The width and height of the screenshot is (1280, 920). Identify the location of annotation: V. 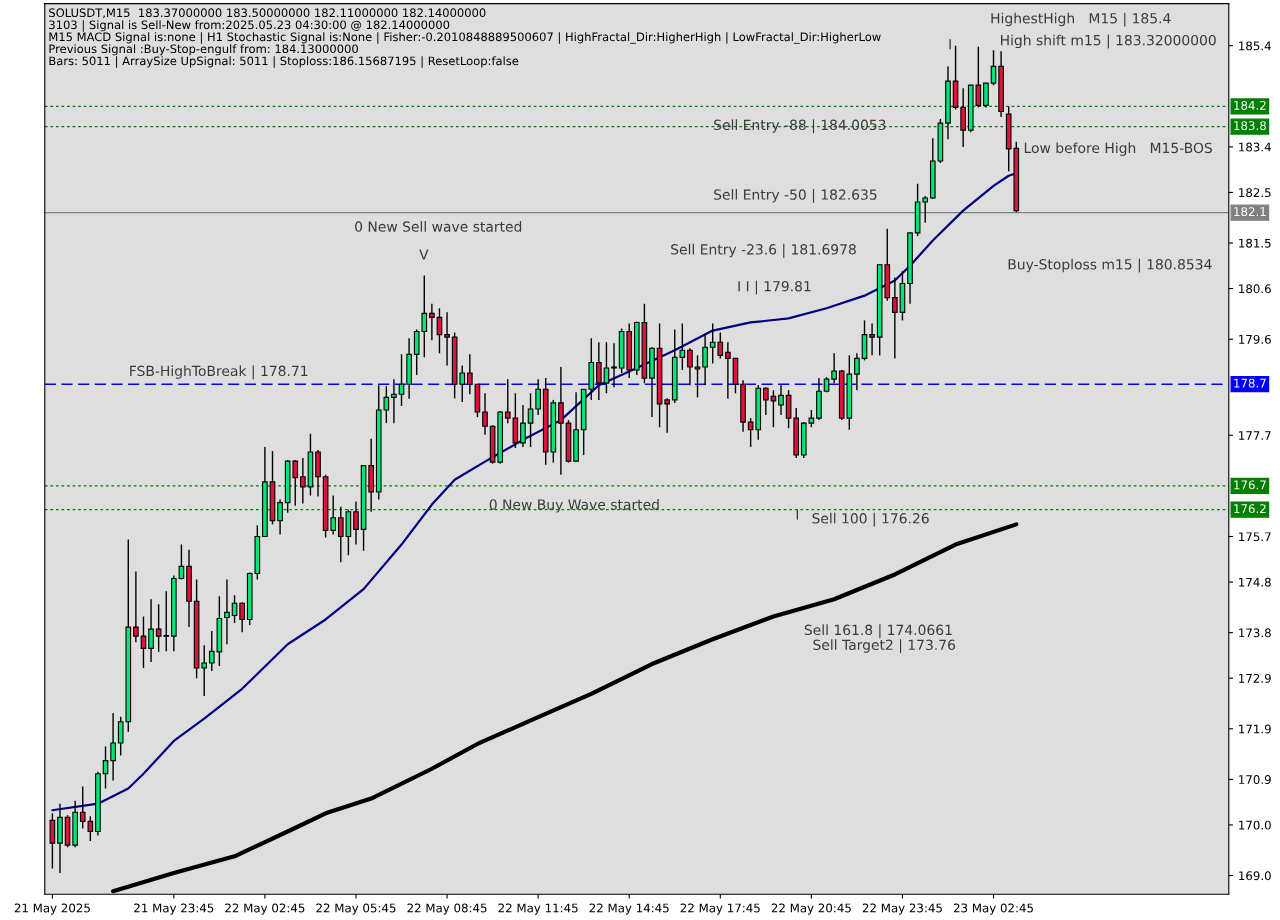
(424, 254).